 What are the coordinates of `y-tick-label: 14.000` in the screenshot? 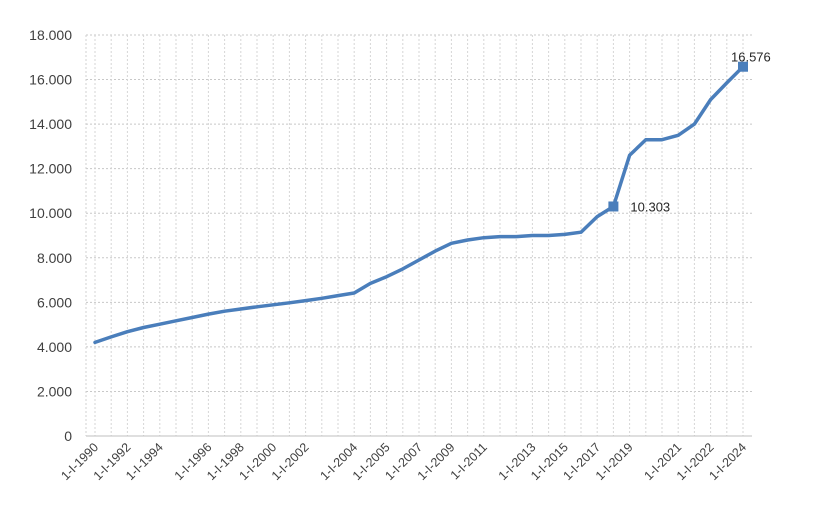 It's located at (50, 124).